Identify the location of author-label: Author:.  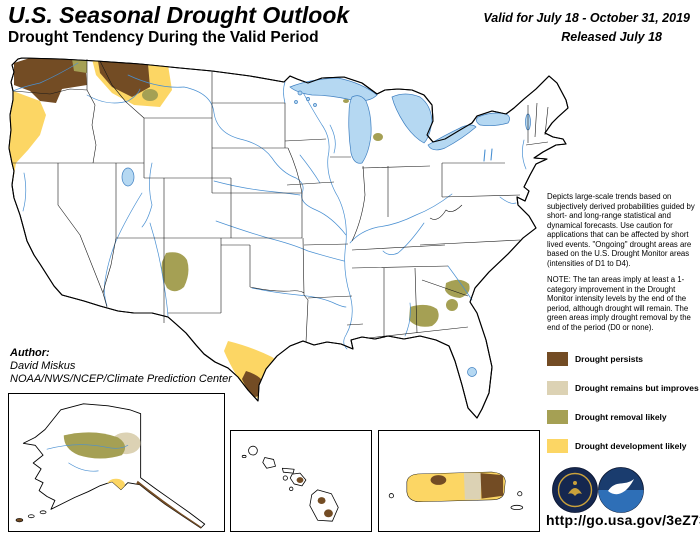
(30, 353).